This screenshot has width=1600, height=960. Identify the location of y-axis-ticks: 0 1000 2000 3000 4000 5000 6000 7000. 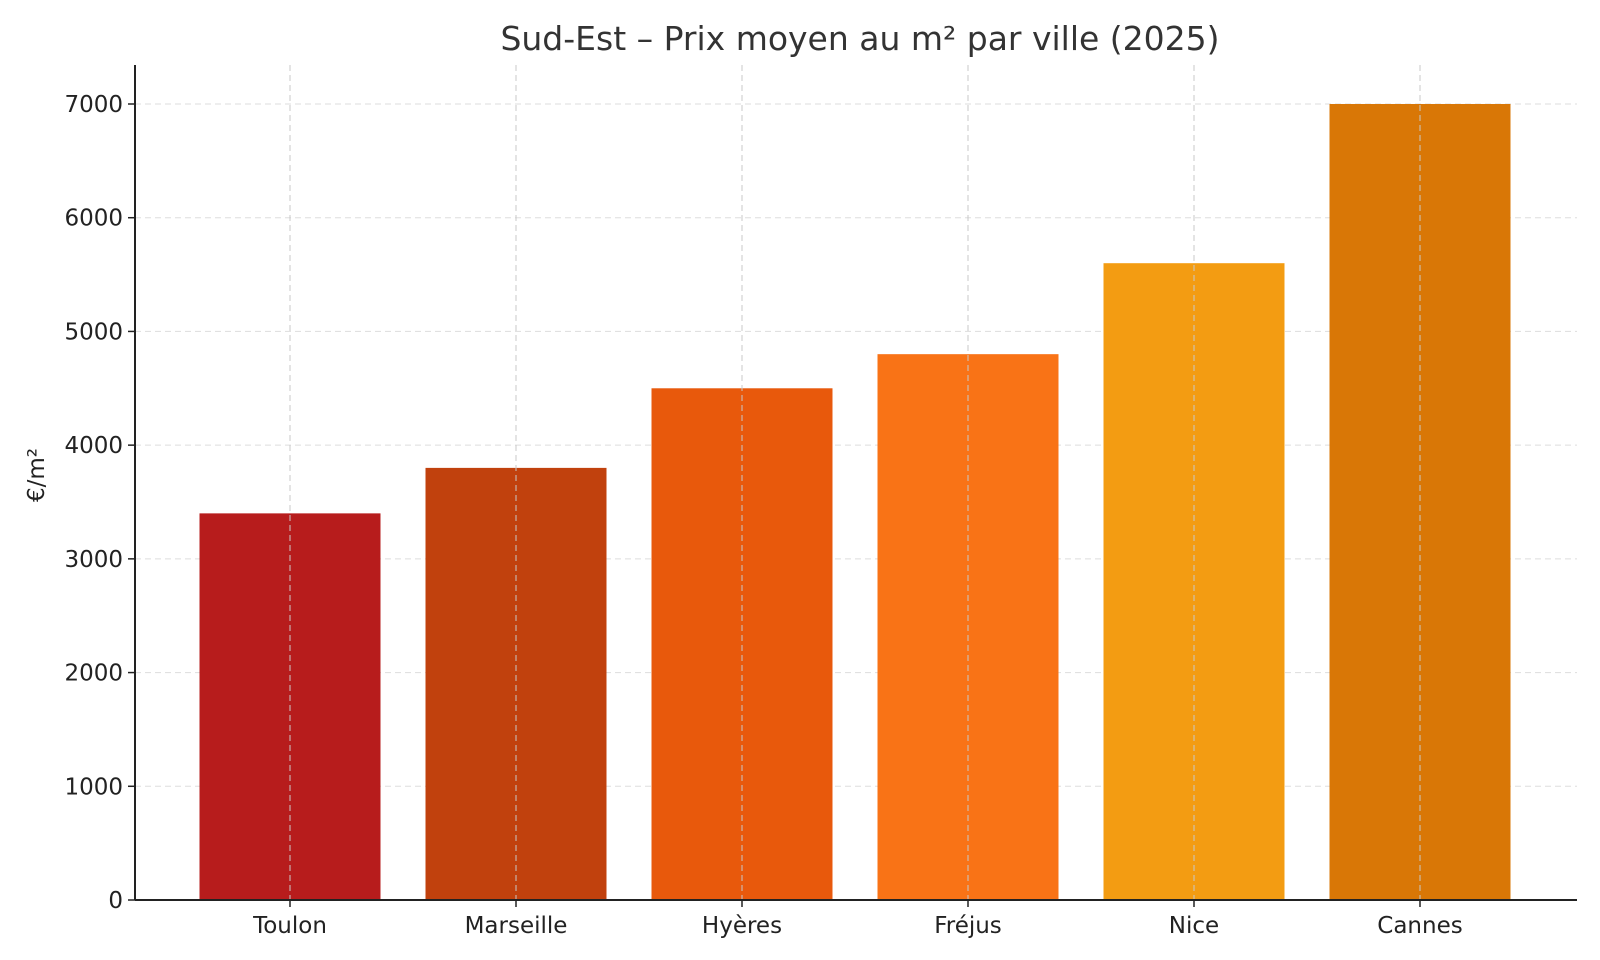
(99, 503).